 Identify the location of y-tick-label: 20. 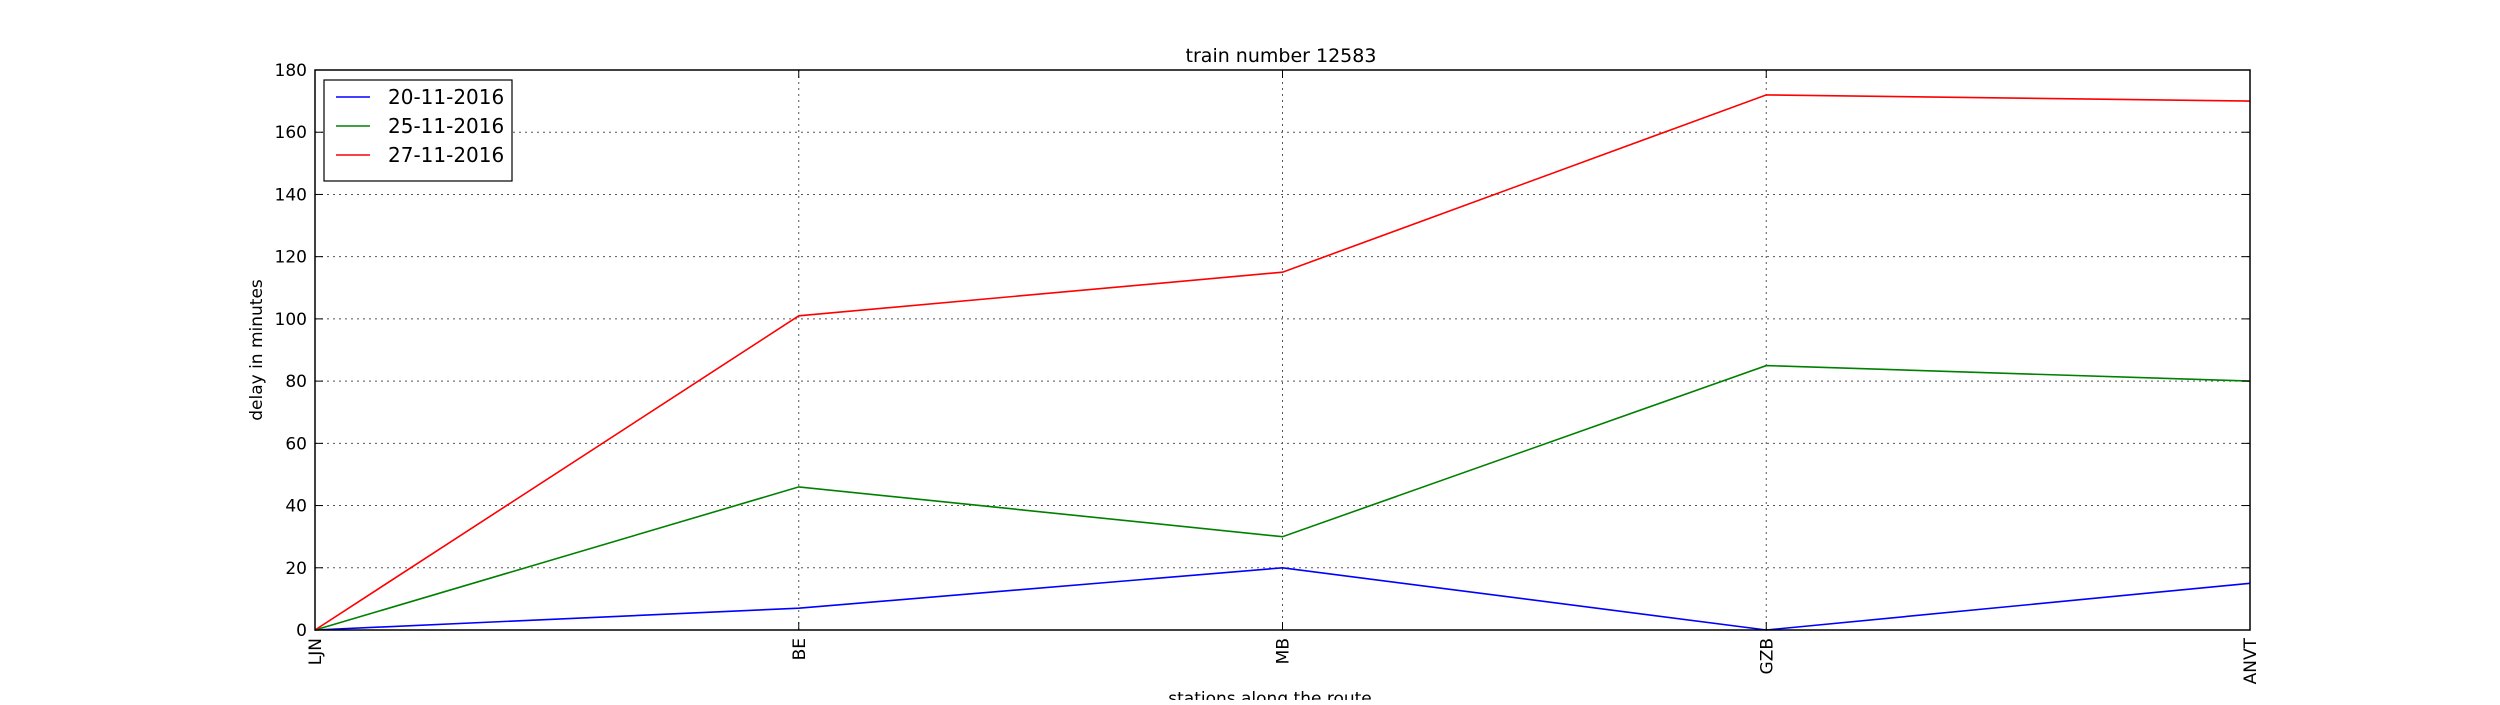
(296, 569).